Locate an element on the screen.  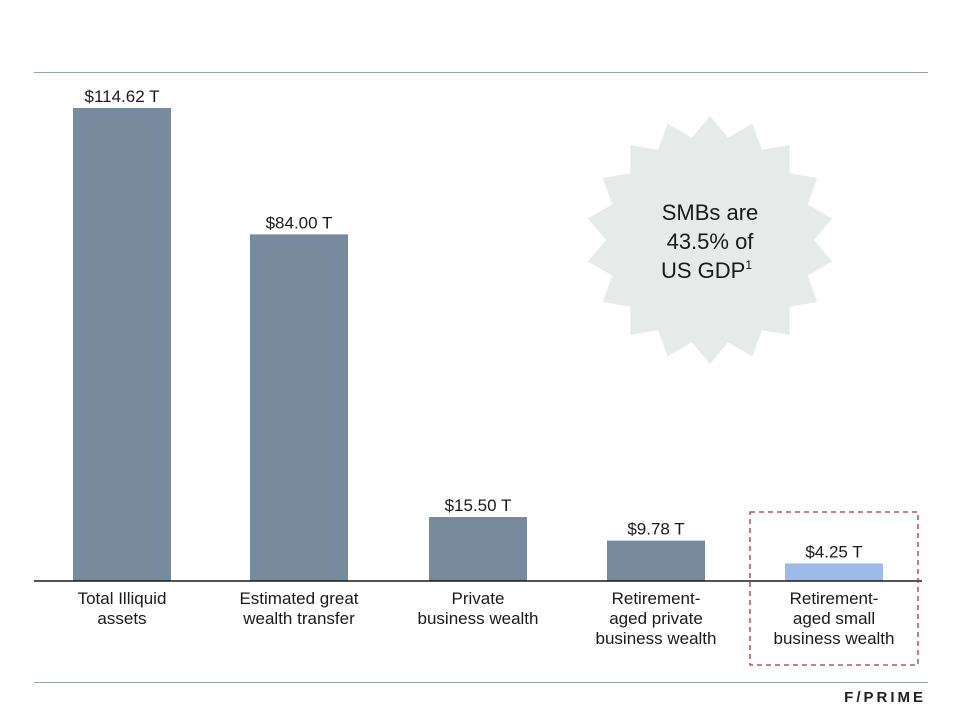
category-label-4-line-3: business wealth is located at coordinates (656, 638).